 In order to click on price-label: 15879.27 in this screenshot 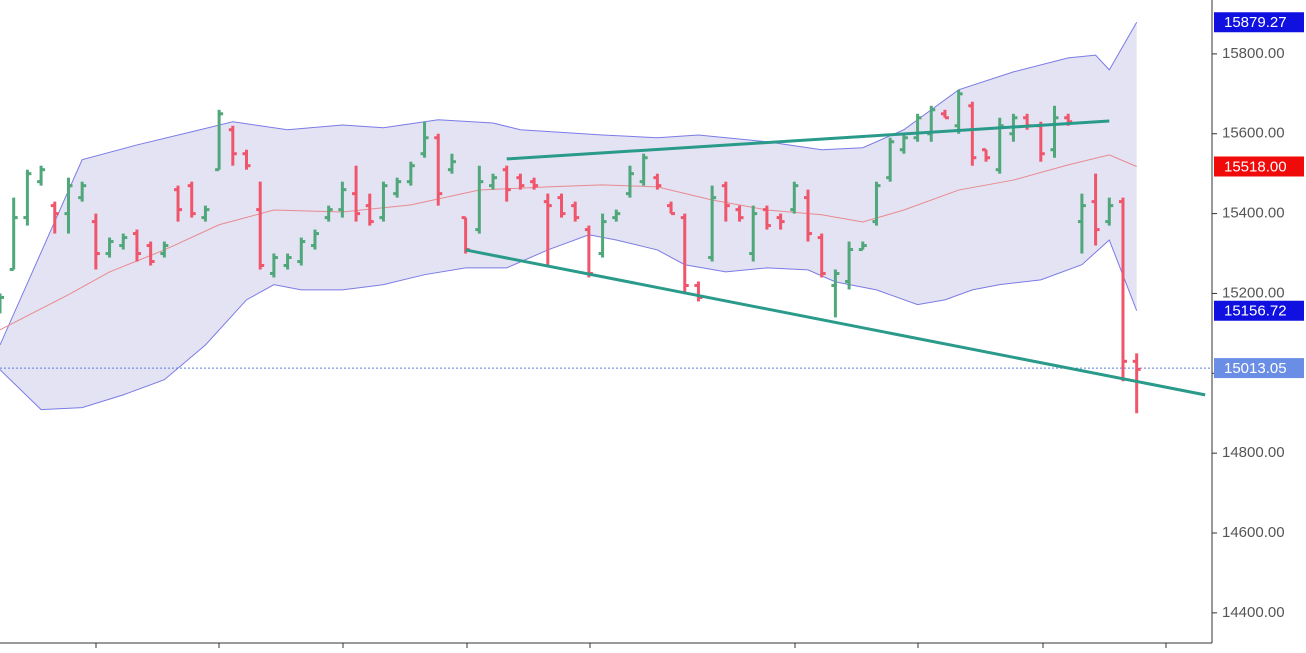, I will do `click(1255, 22)`.